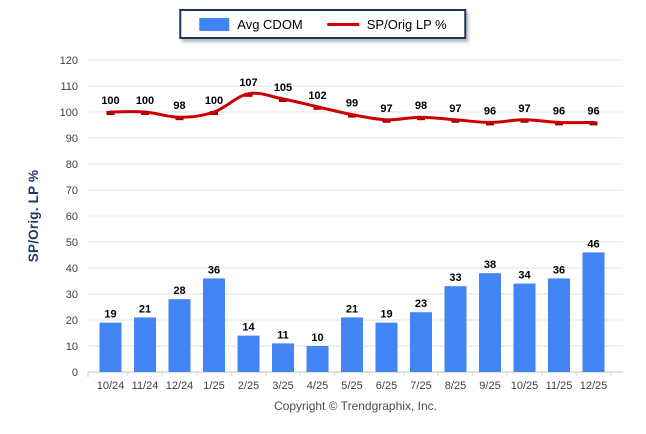  I want to click on bar-value-label: 10, so click(317, 338).